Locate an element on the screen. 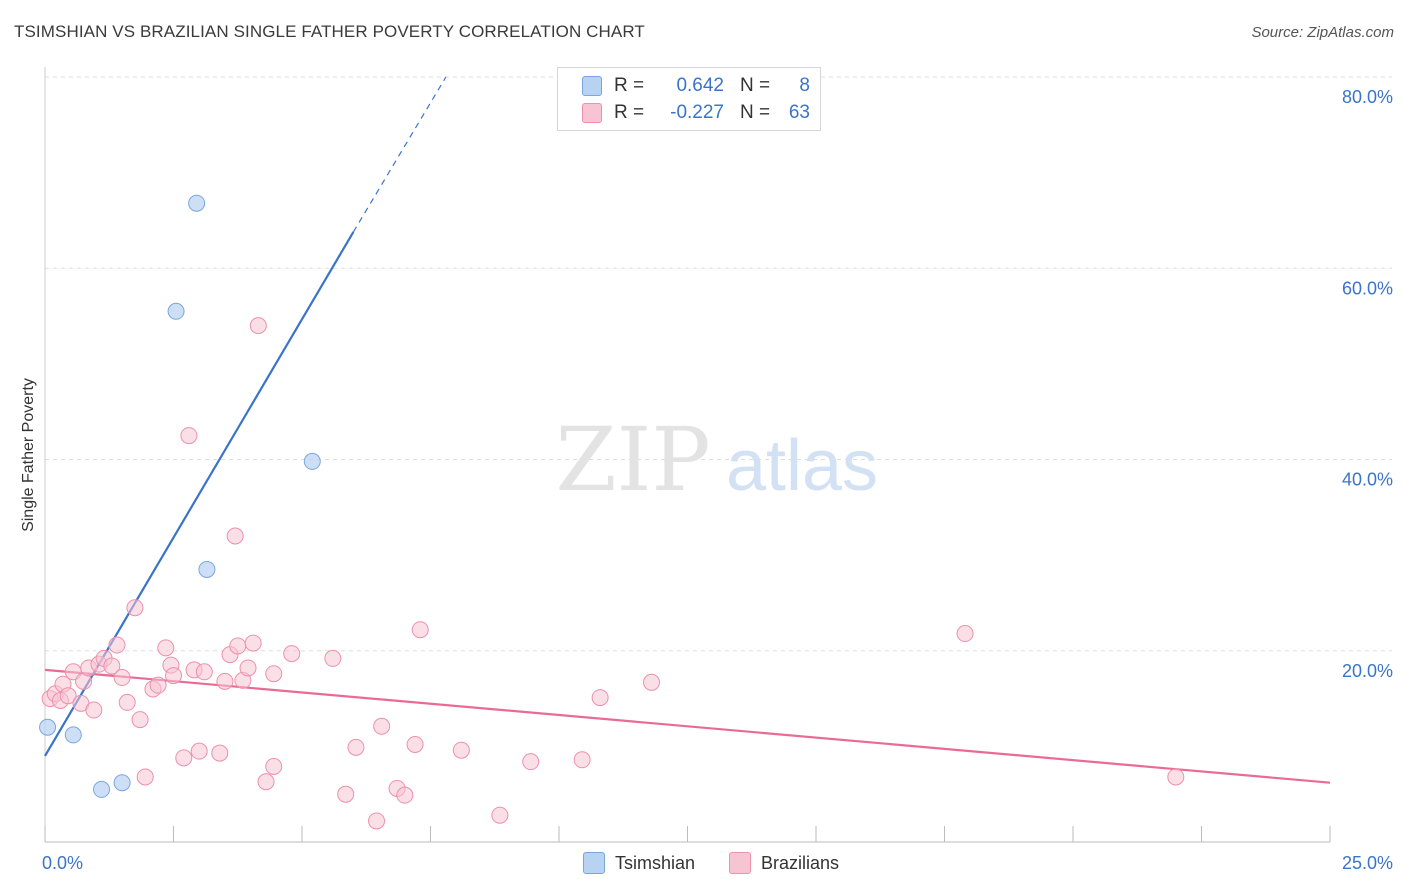  y-tick-labels: 20.0% 40.0% 60.0% 80.0% is located at coordinates (1367, 384).